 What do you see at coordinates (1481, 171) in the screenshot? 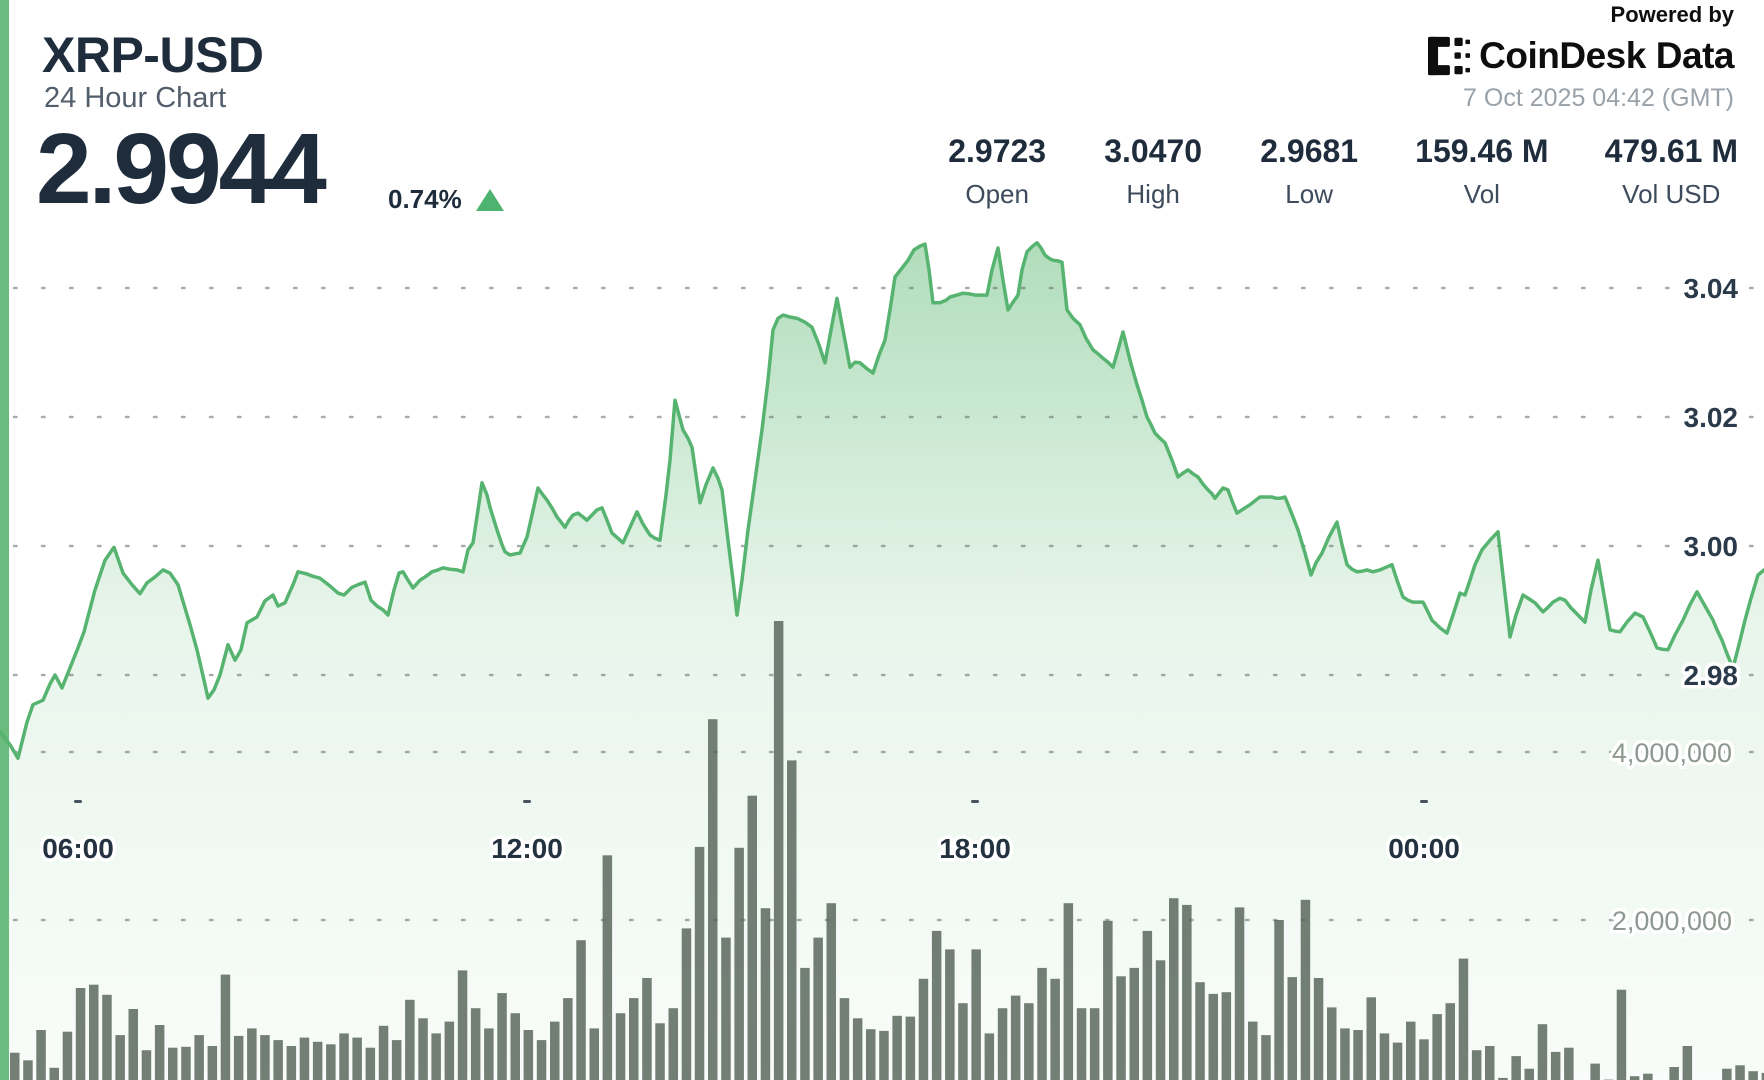
I see `stat-vol: 159.46 M Vol` at bounding box center [1481, 171].